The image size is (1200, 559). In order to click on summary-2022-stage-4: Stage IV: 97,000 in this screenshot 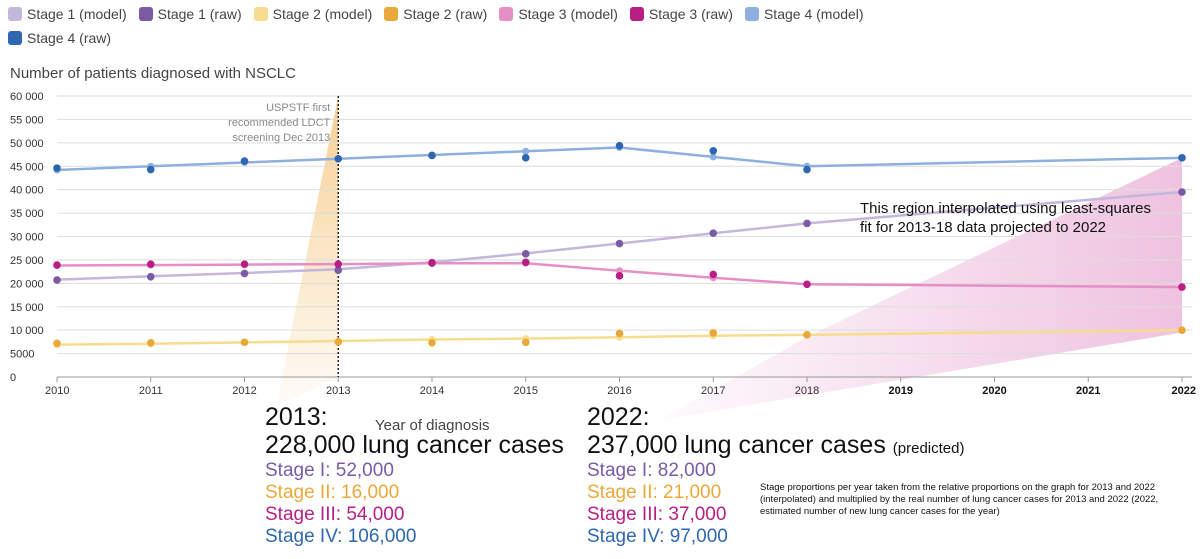, I will do `click(657, 536)`.